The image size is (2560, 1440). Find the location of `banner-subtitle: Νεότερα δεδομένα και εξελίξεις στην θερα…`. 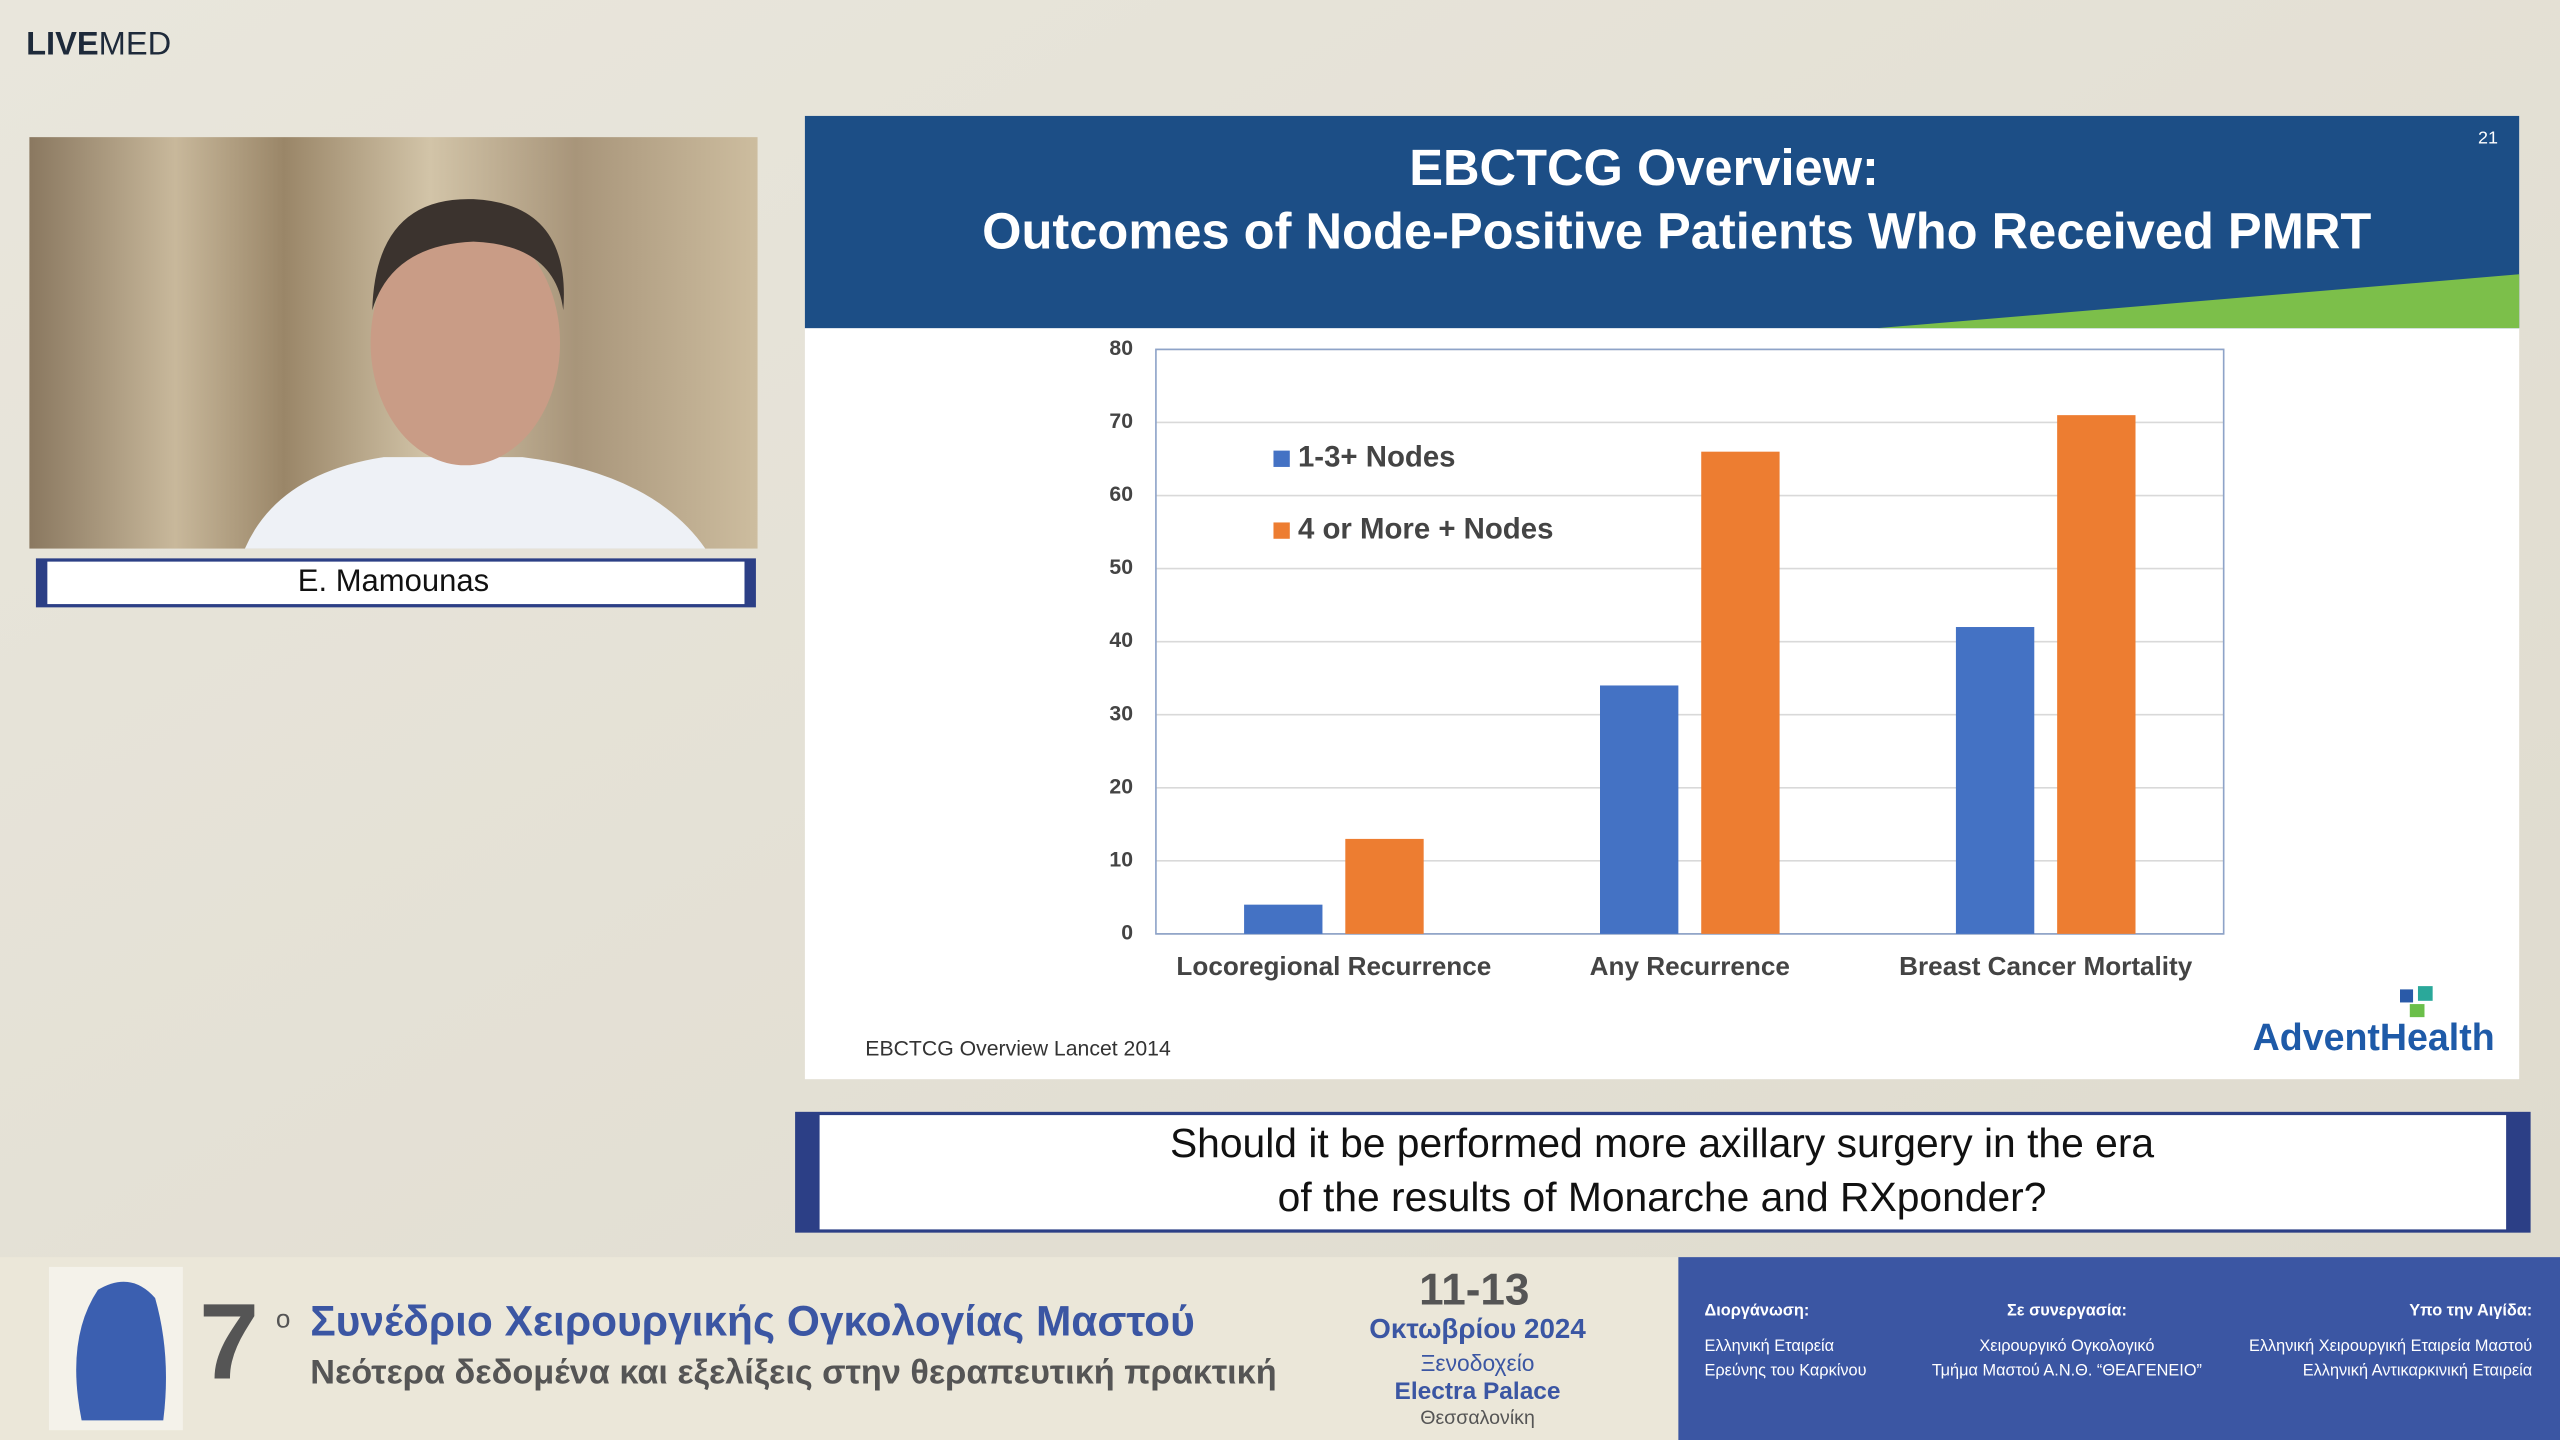

banner-subtitle: Νεότερα δεδομένα και εξελίξεις στην θερα… is located at coordinates (793, 1373).